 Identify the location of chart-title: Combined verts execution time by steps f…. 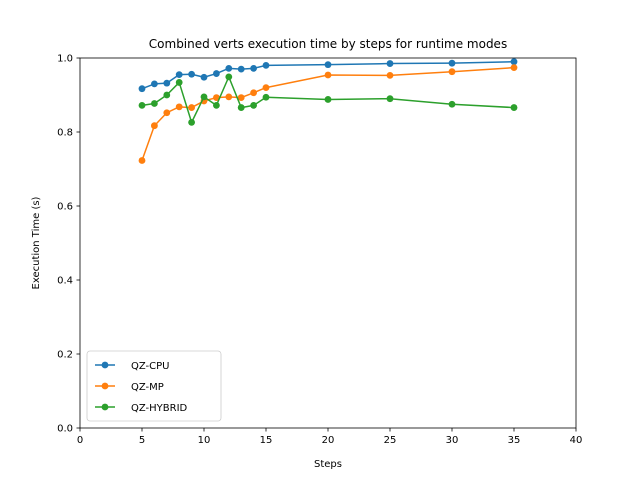
(328, 44).